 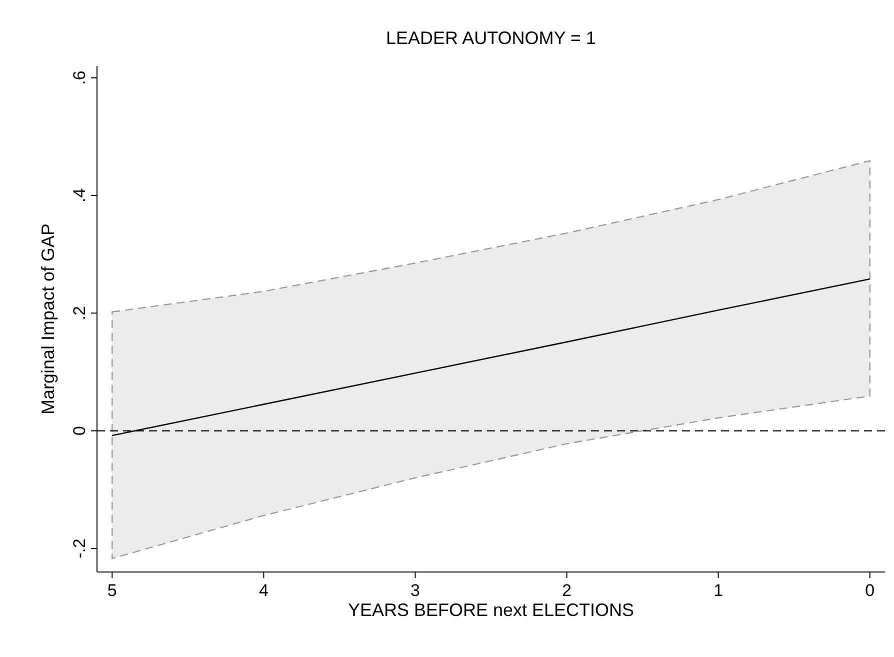 I want to click on x-axis-title: YEARS BEFORE next ELECTIONS, so click(x=491, y=610).